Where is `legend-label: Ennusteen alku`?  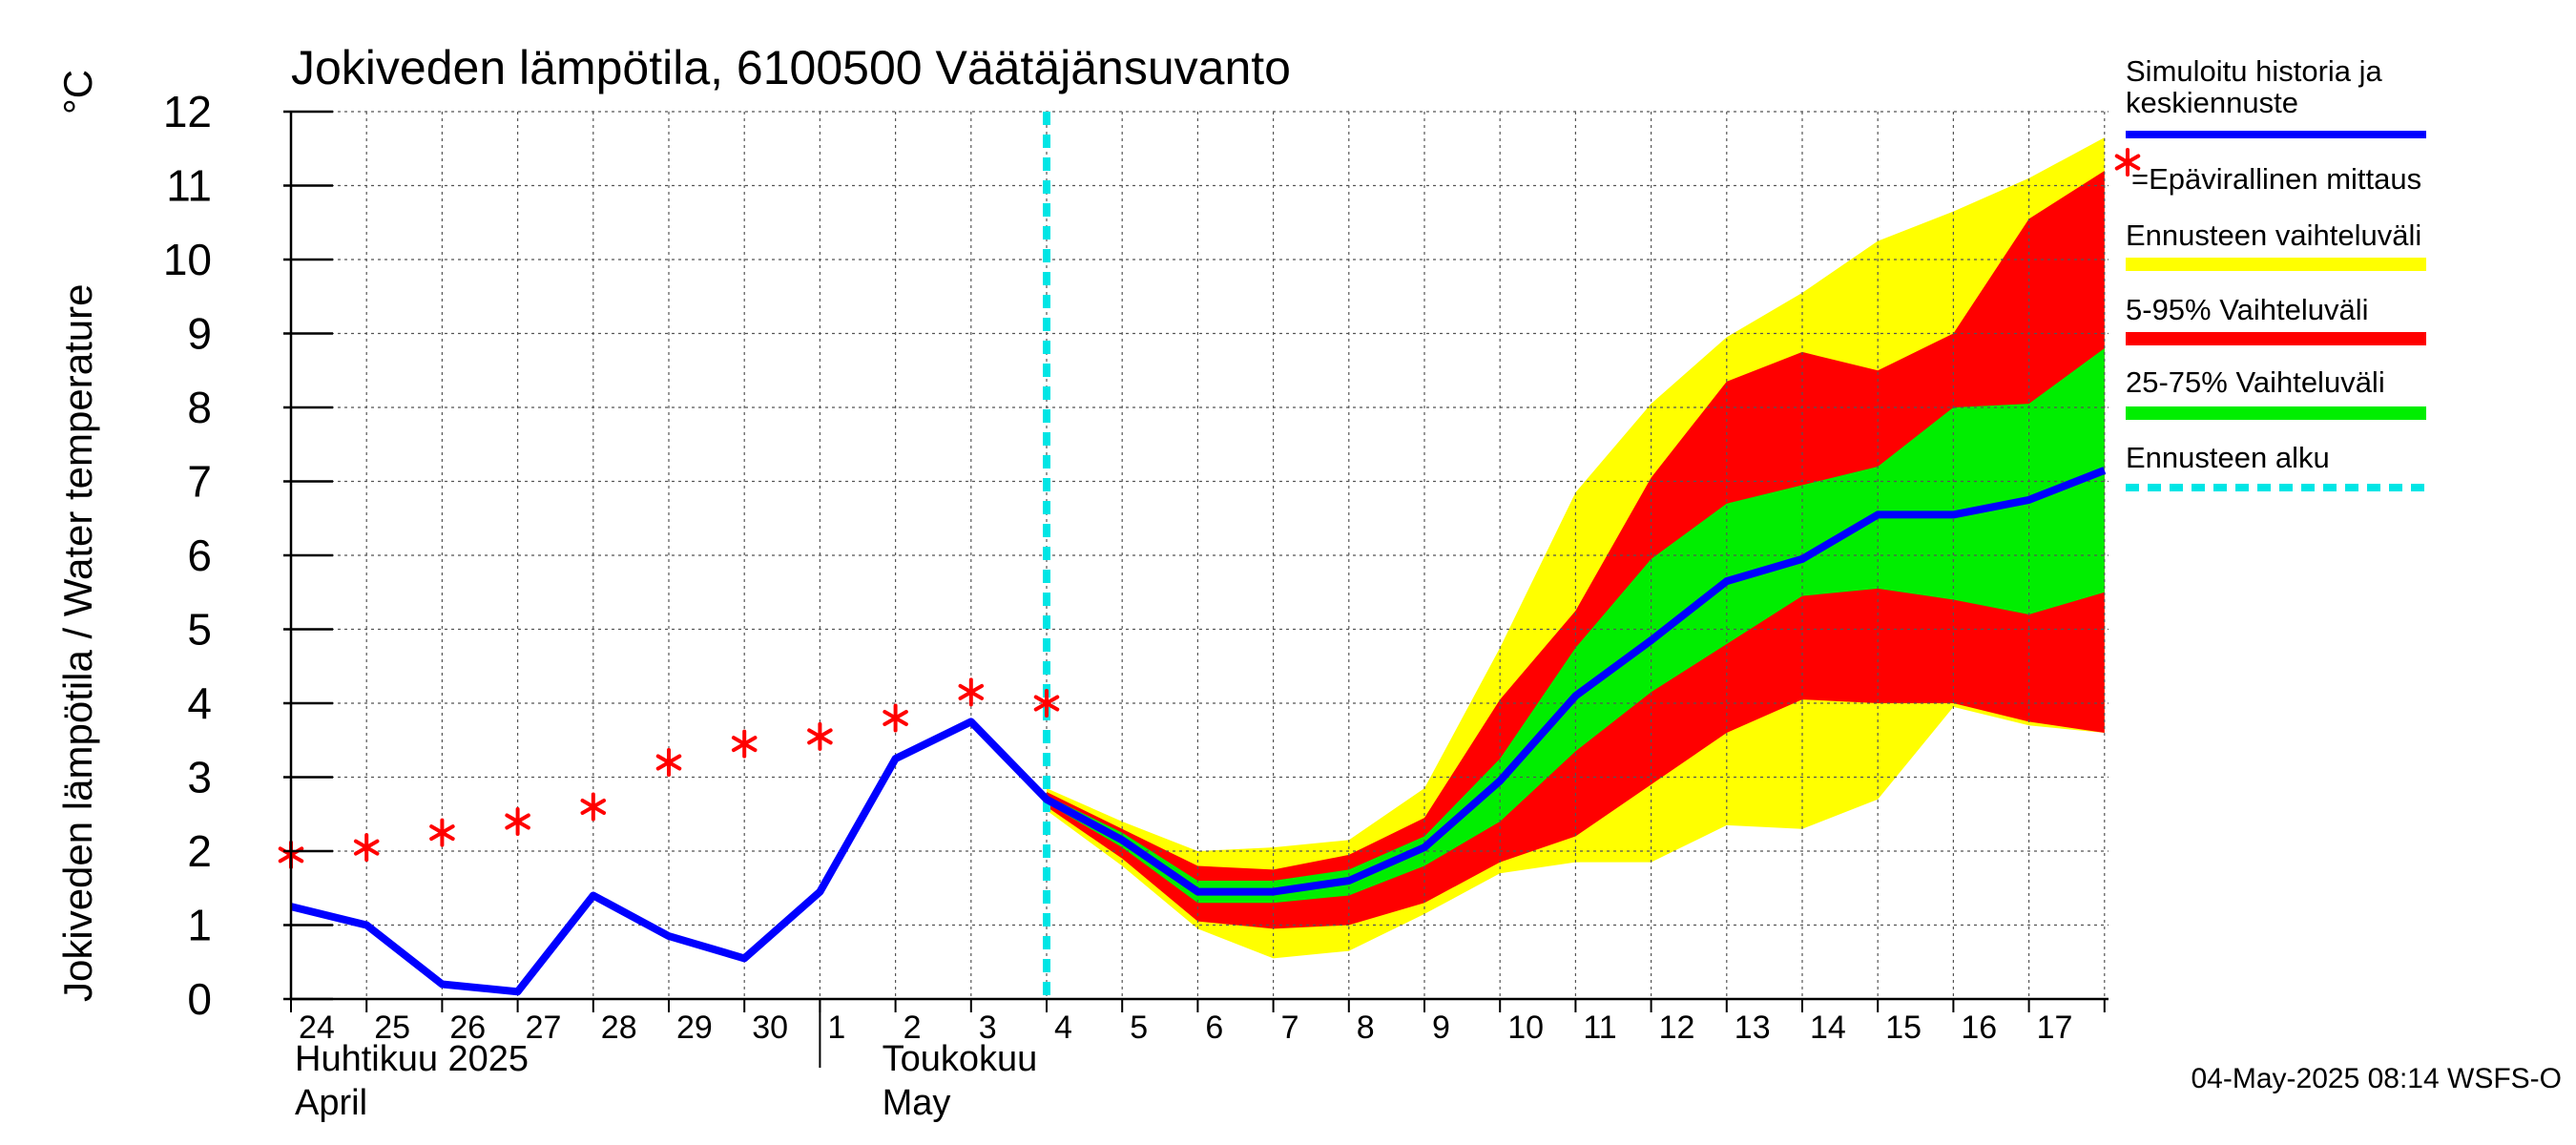
legend-label: Ennusteen alku is located at coordinates (2228, 458).